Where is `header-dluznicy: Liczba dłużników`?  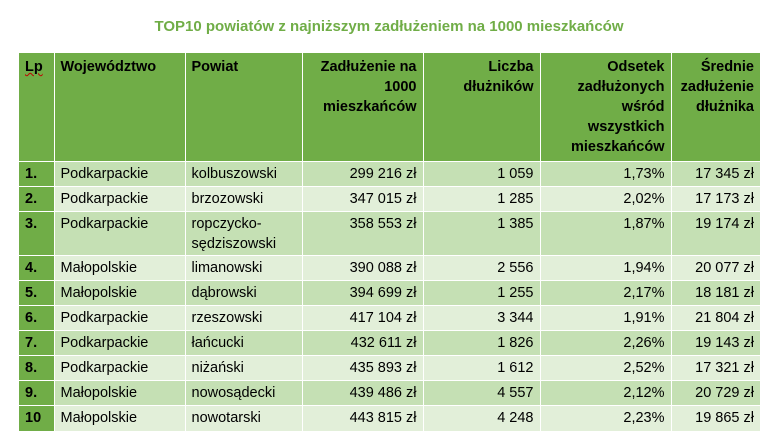 header-dluznicy: Liczba dłużników is located at coordinates (482, 107).